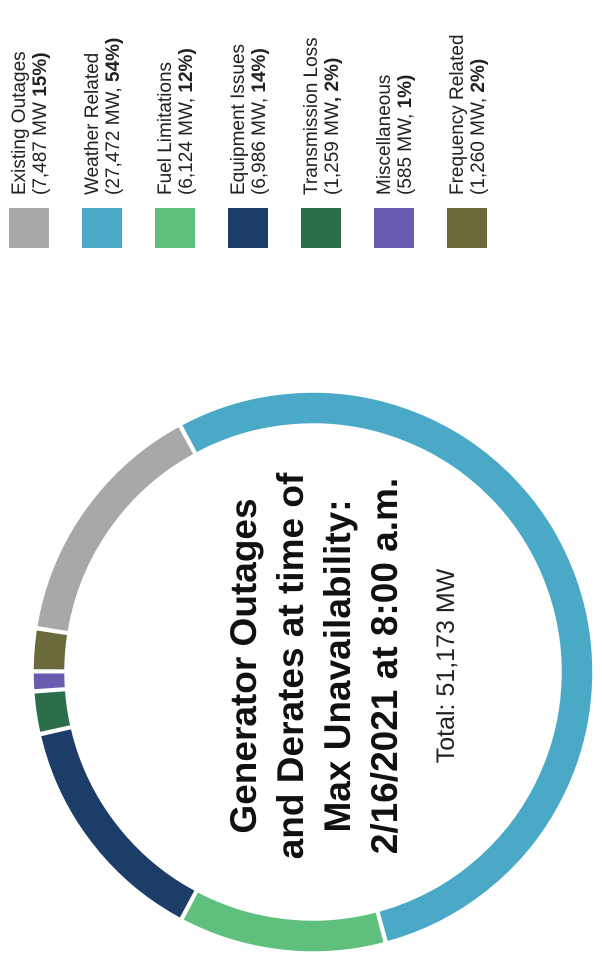  I want to click on legend-mw-weather-related: (27,472 MW,, so click(113, 138).